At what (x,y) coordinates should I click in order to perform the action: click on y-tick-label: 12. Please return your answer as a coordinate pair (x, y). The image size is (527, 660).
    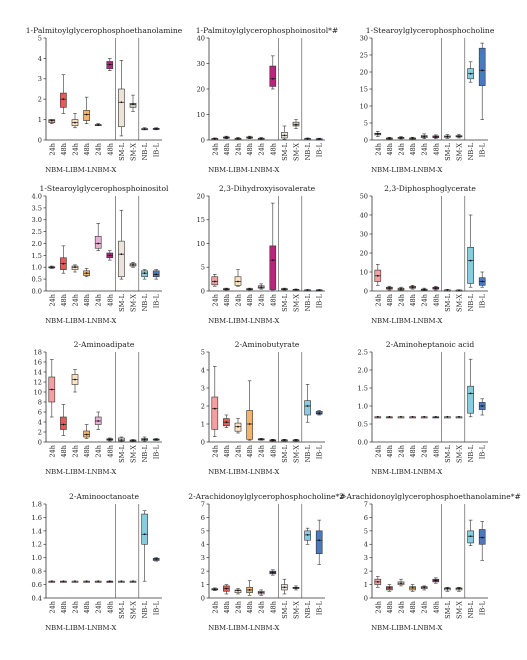
    Looking at the image, I should click on (38, 382).